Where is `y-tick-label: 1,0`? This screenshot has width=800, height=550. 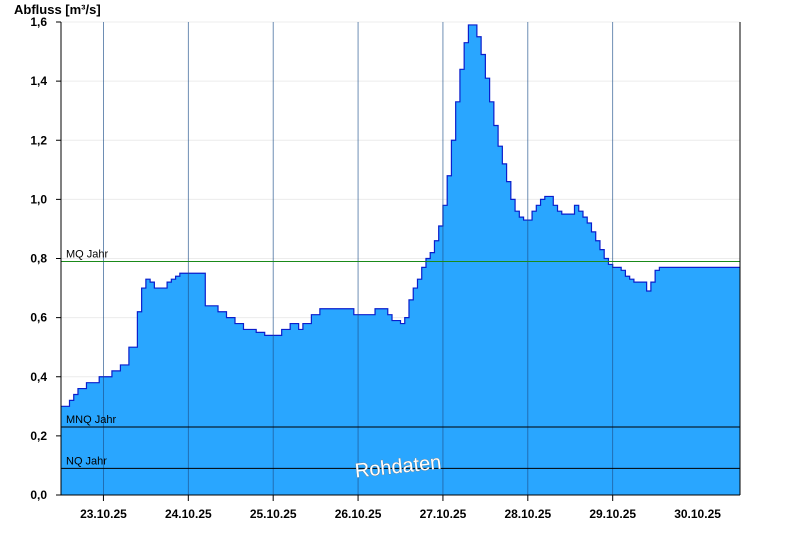 y-tick-label: 1,0 is located at coordinates (38, 199).